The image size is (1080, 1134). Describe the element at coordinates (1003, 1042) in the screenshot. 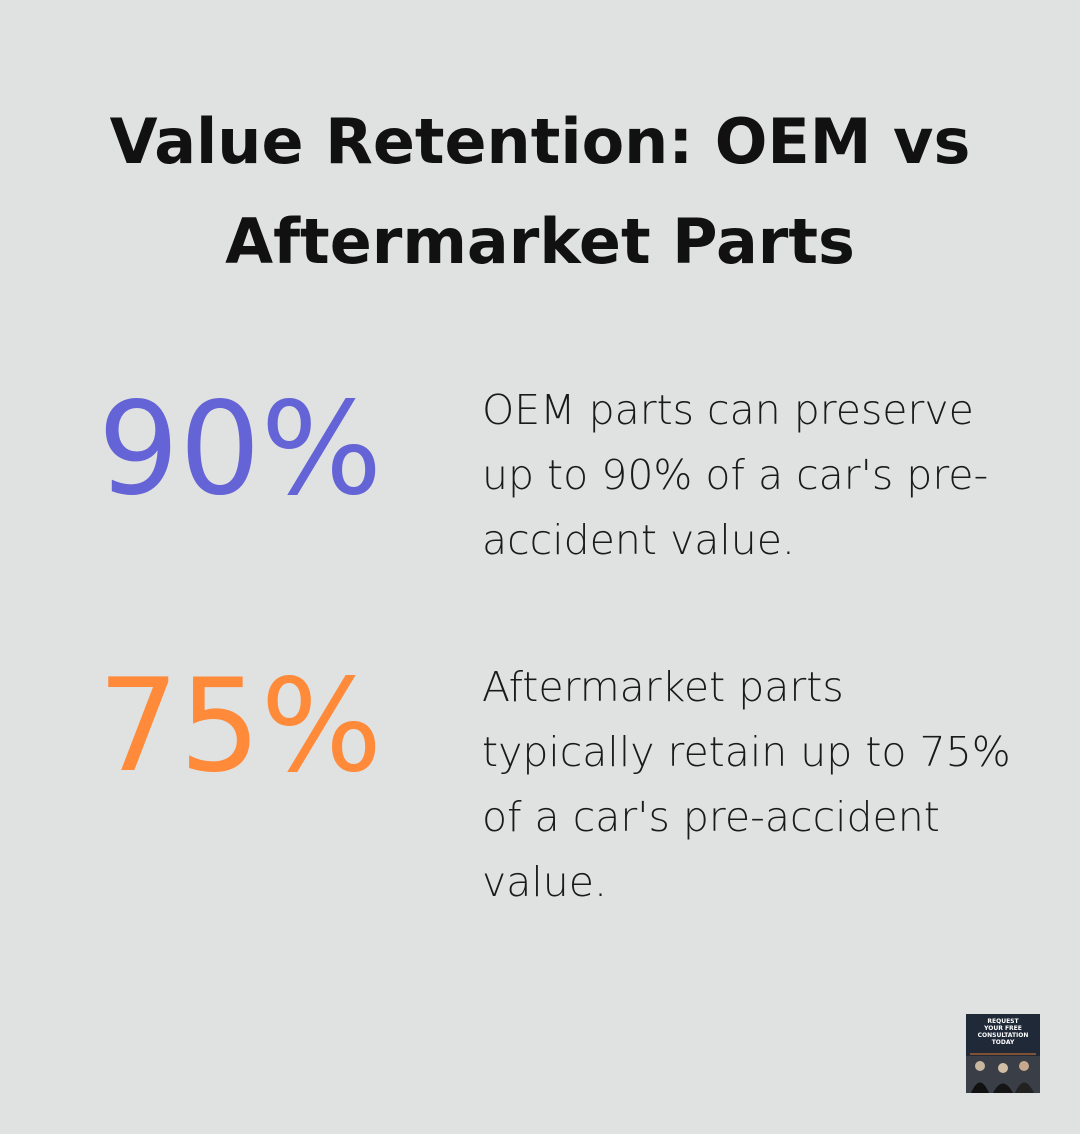

I see `badge-line: TODAY` at that location.